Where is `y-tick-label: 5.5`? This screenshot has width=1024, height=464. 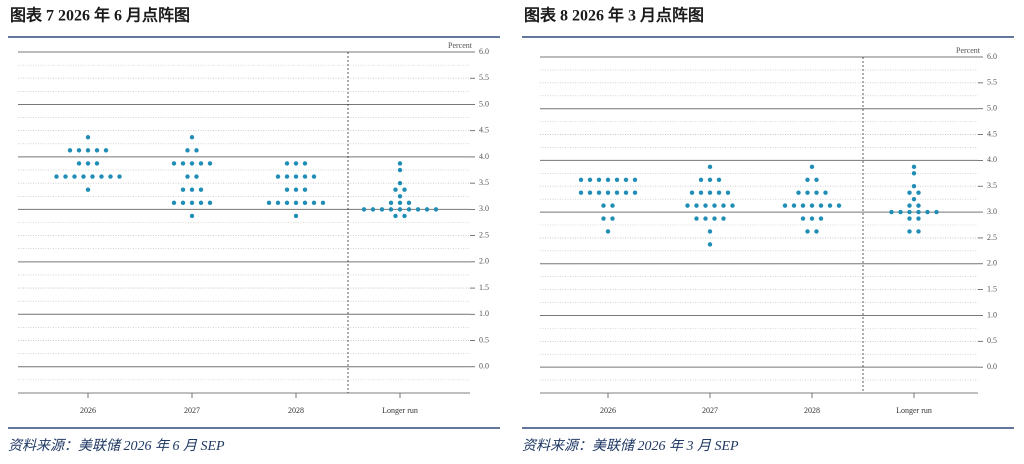
y-tick-label: 5.5 is located at coordinates (992, 82).